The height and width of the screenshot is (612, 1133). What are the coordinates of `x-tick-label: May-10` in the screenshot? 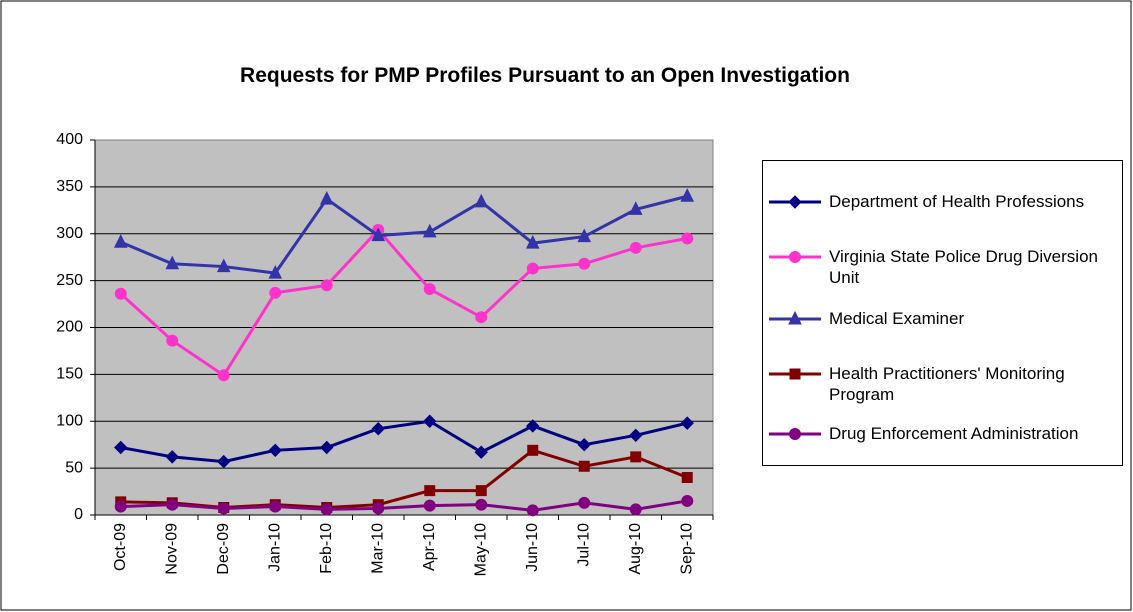 It's located at (480, 549).